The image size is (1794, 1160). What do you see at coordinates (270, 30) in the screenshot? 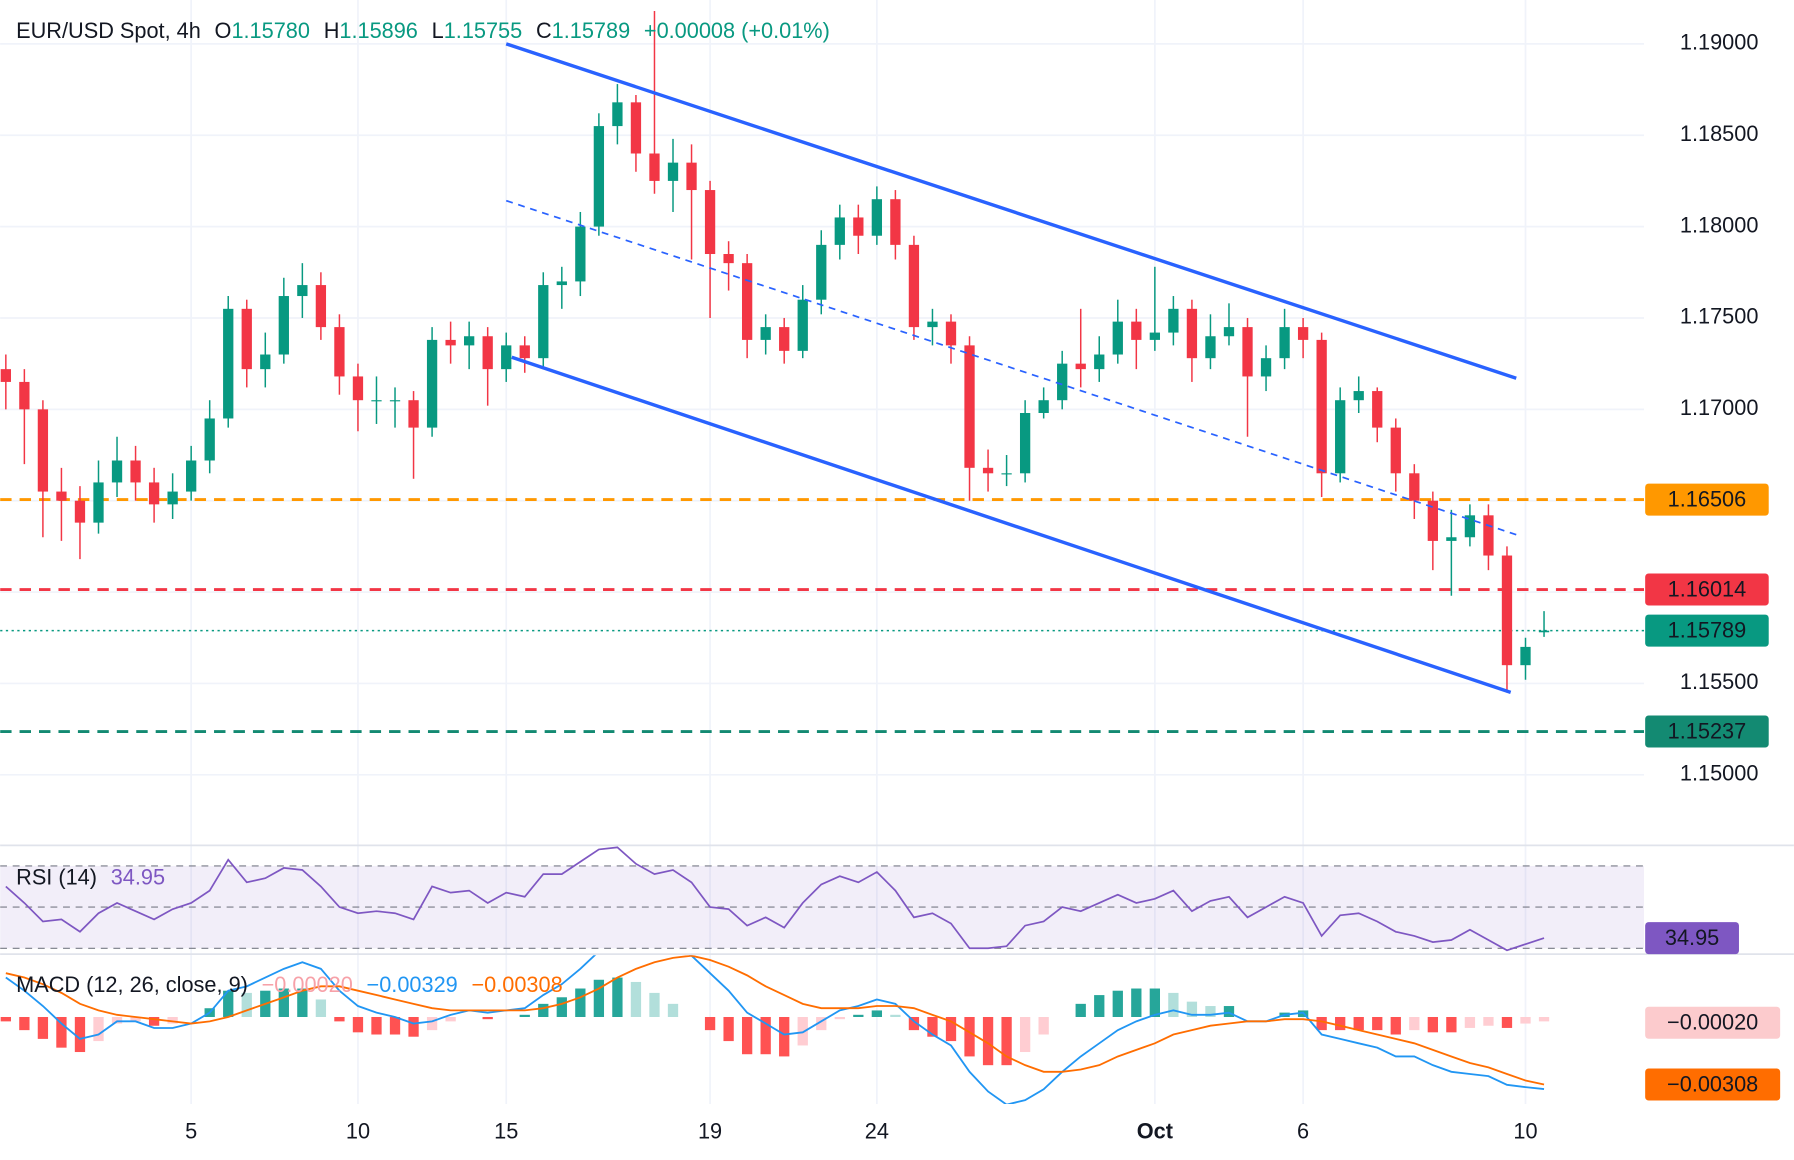
I see `legend-value: 1.15780` at bounding box center [270, 30].